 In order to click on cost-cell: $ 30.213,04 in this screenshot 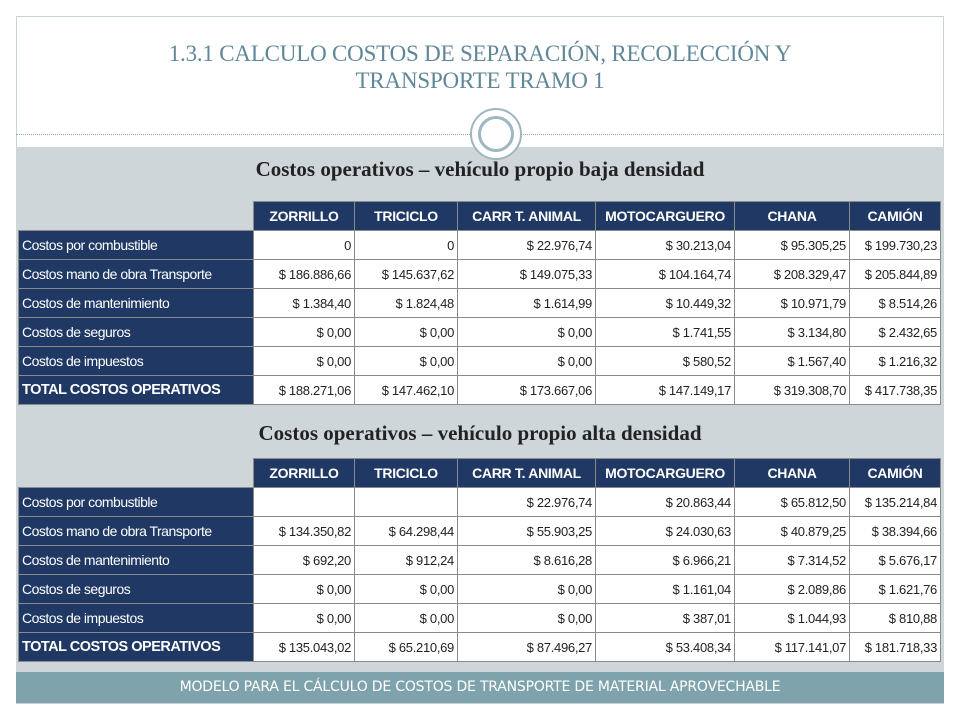, I will do `click(665, 245)`.